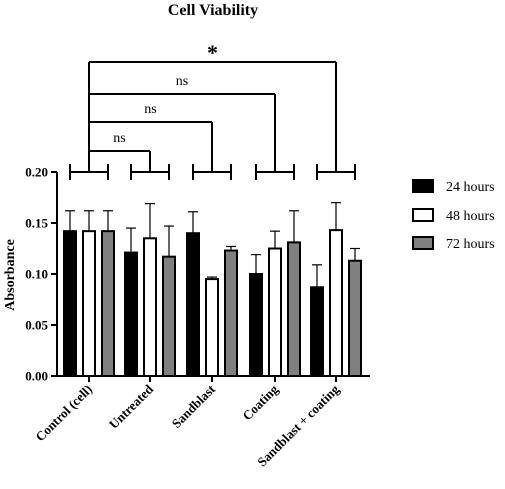  Describe the element at coordinates (470, 216) in the screenshot. I see `legend-label: 48 hours` at that location.